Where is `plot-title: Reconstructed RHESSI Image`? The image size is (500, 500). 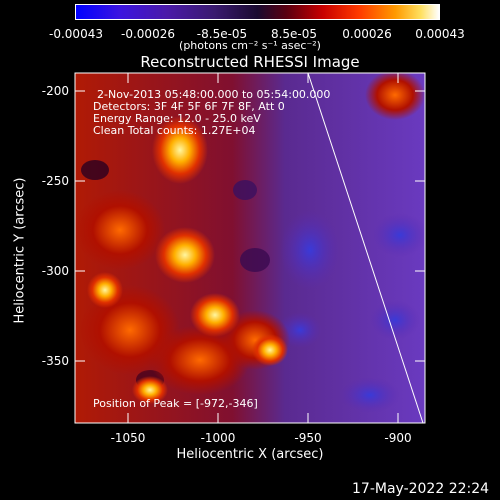
plot-title: Reconstructed RHESSI Image is located at coordinates (250, 62).